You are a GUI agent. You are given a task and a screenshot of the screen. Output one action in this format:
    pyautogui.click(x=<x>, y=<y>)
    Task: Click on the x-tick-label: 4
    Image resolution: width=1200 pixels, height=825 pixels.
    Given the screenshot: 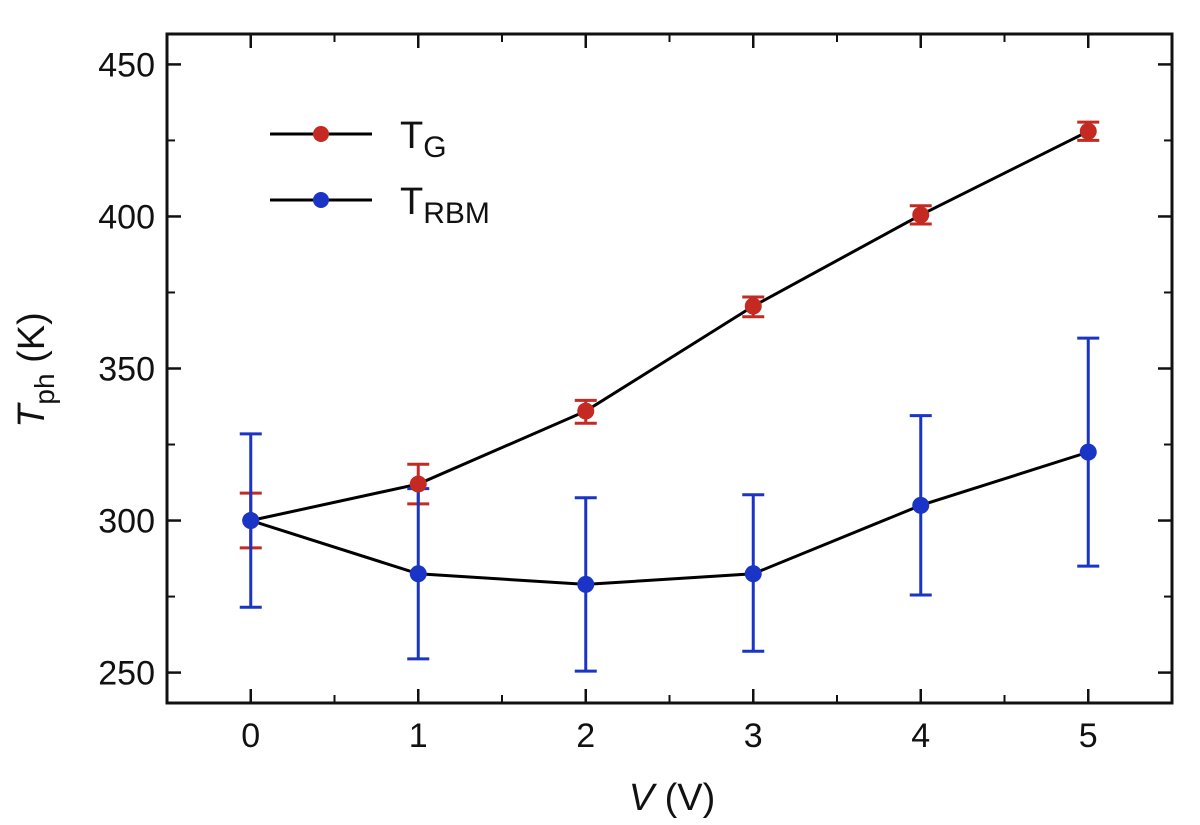 What is the action you would take?
    pyautogui.click(x=920, y=736)
    